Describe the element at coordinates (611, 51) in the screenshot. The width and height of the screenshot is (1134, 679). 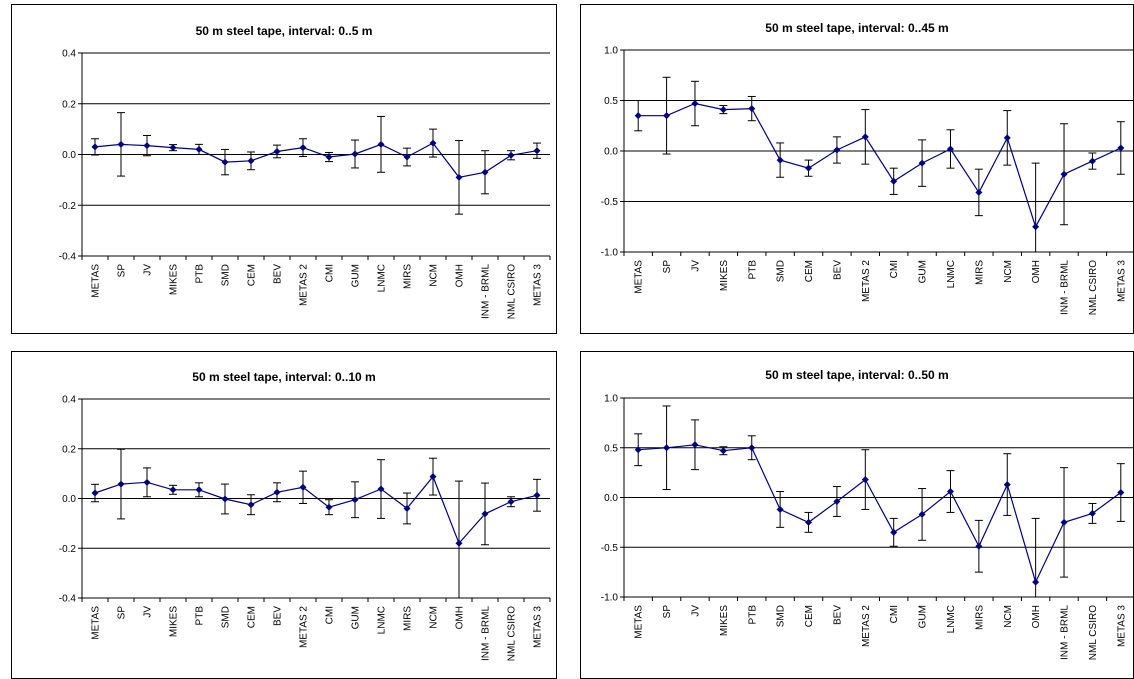
I see `y-tick-label: 1.0` at that location.